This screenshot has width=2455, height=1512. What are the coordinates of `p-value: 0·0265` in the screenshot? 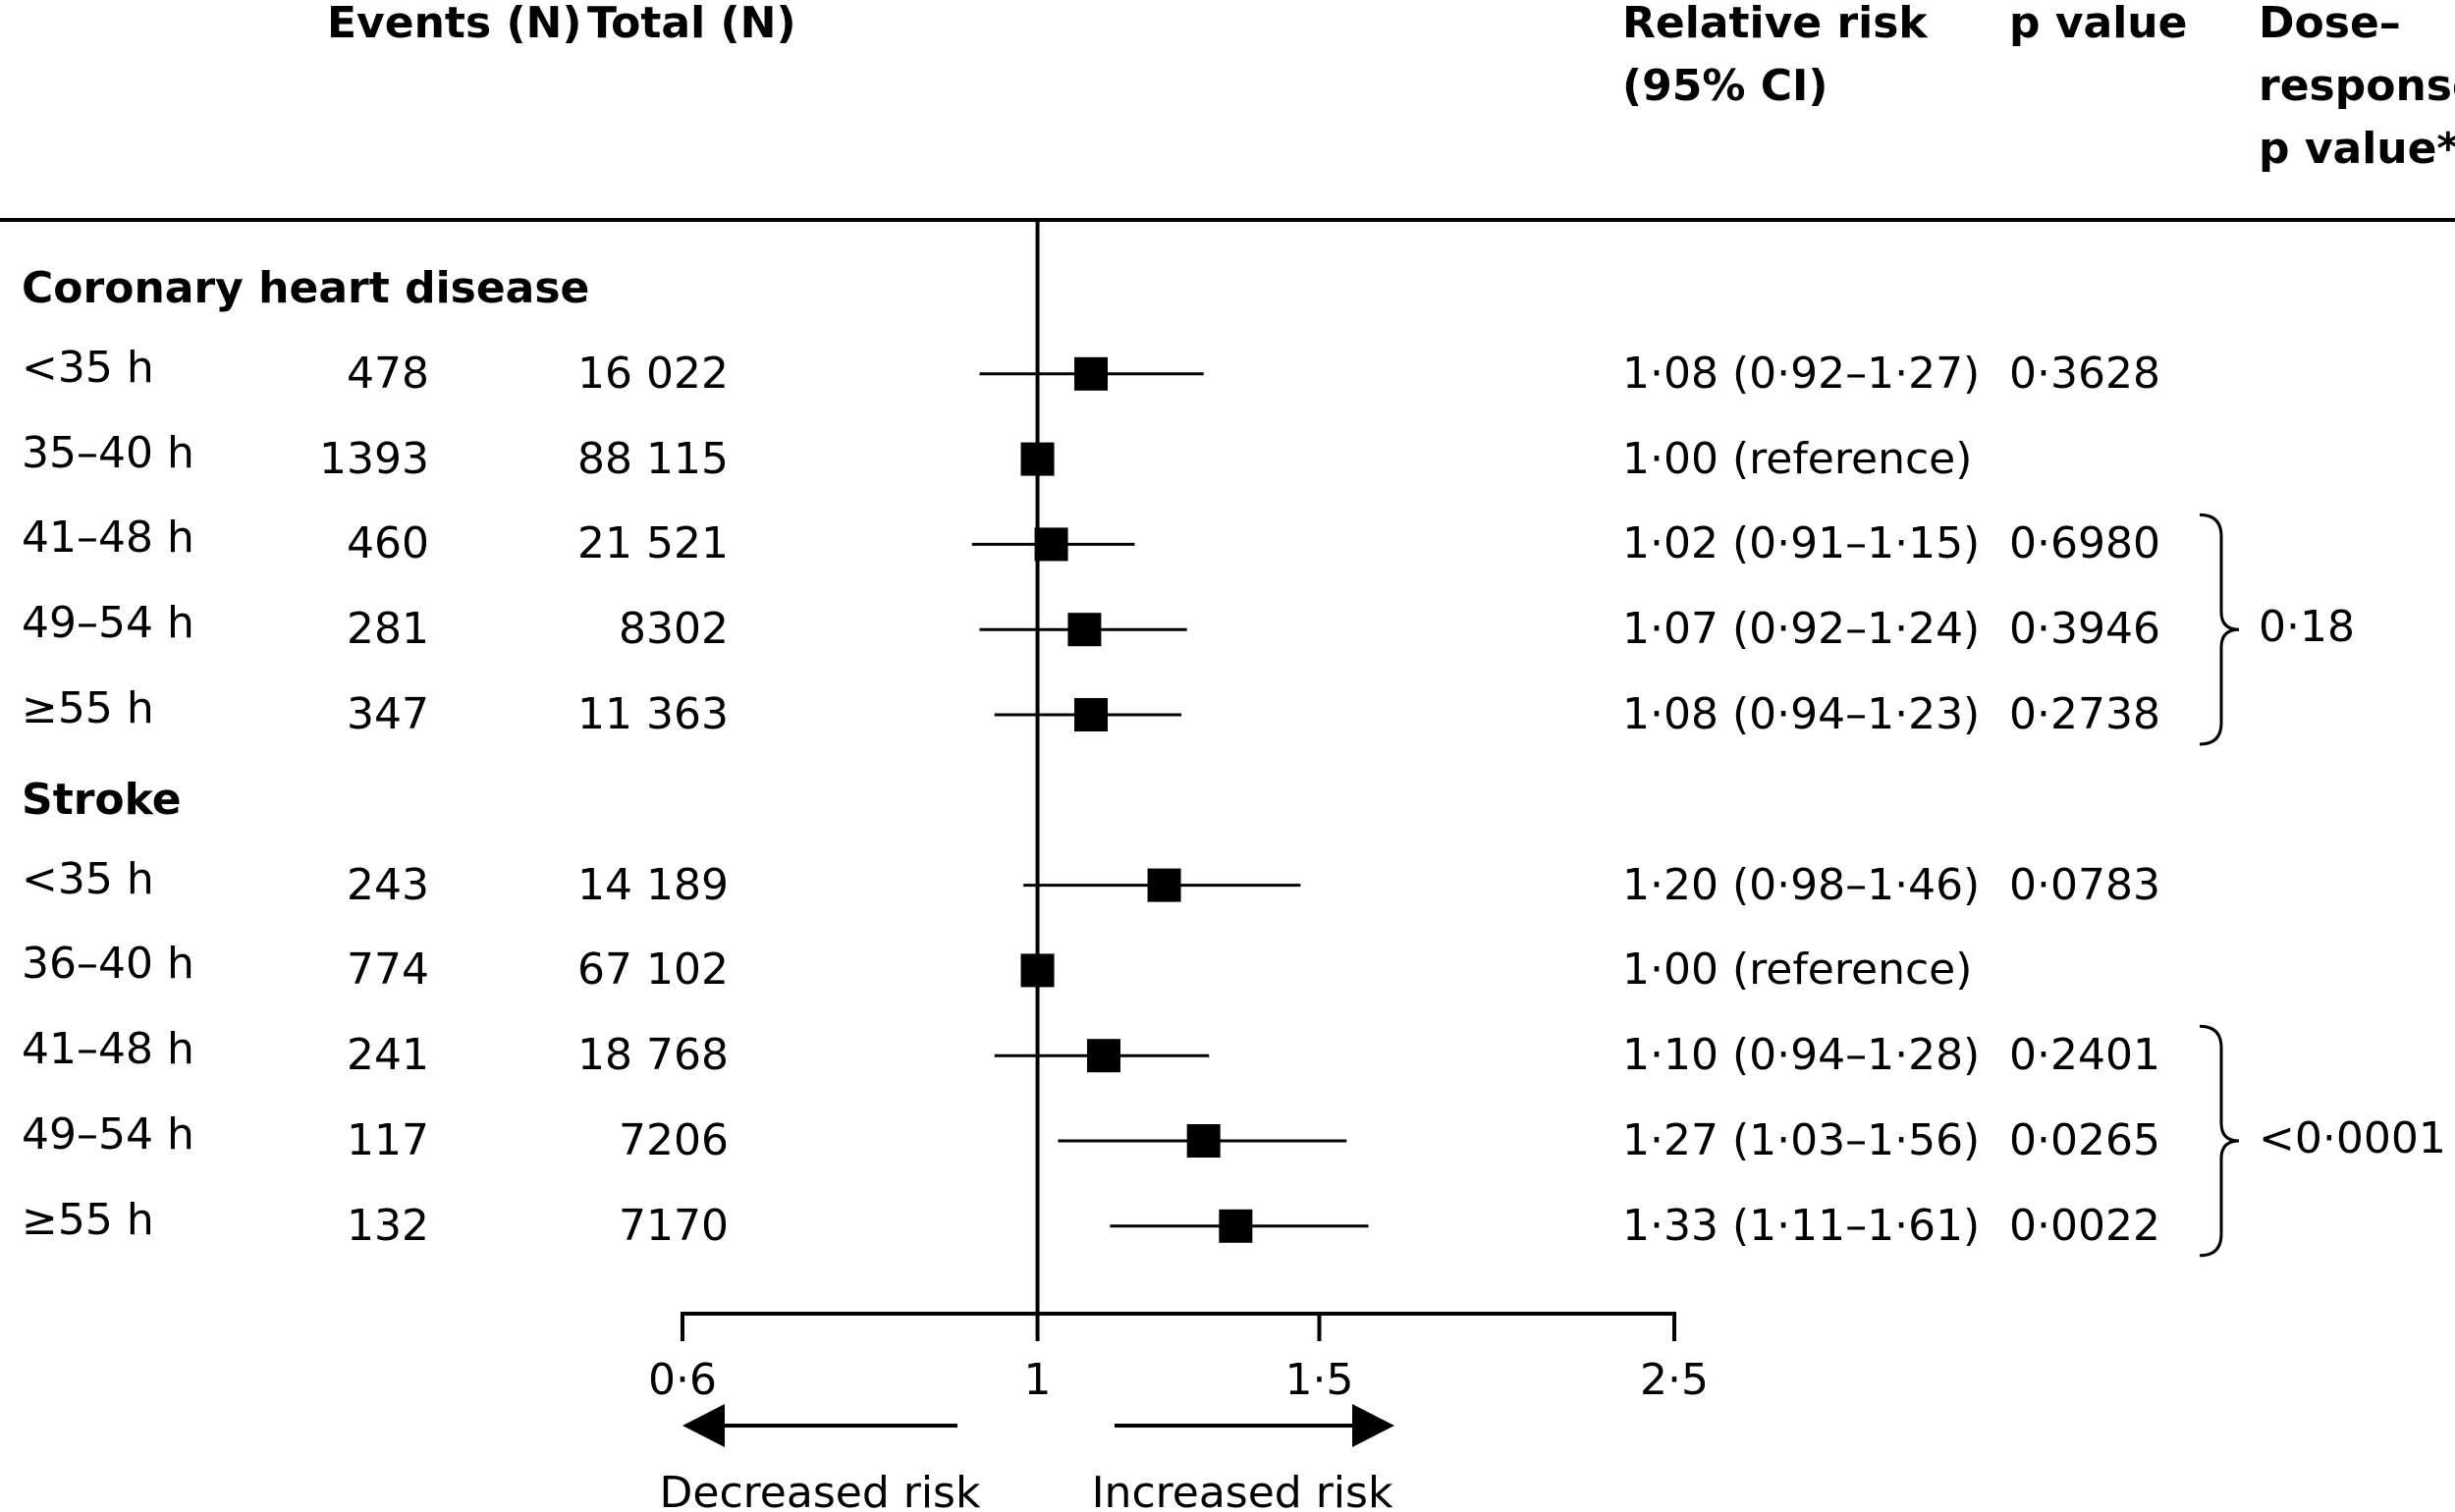 It's located at (2084, 1140).